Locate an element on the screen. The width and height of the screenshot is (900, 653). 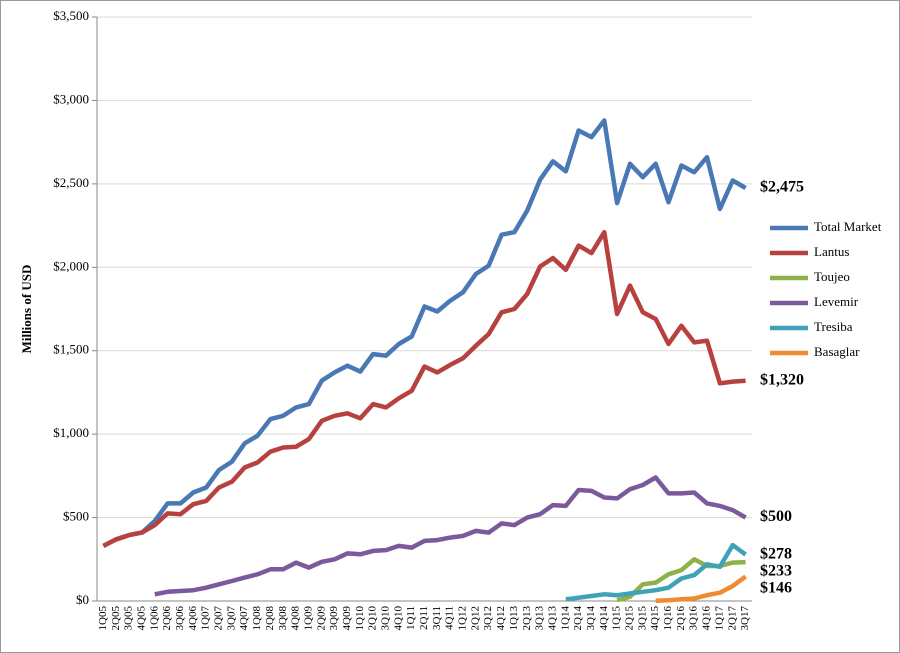
x-tick-label: 3Q14 is located at coordinates (591, 618).